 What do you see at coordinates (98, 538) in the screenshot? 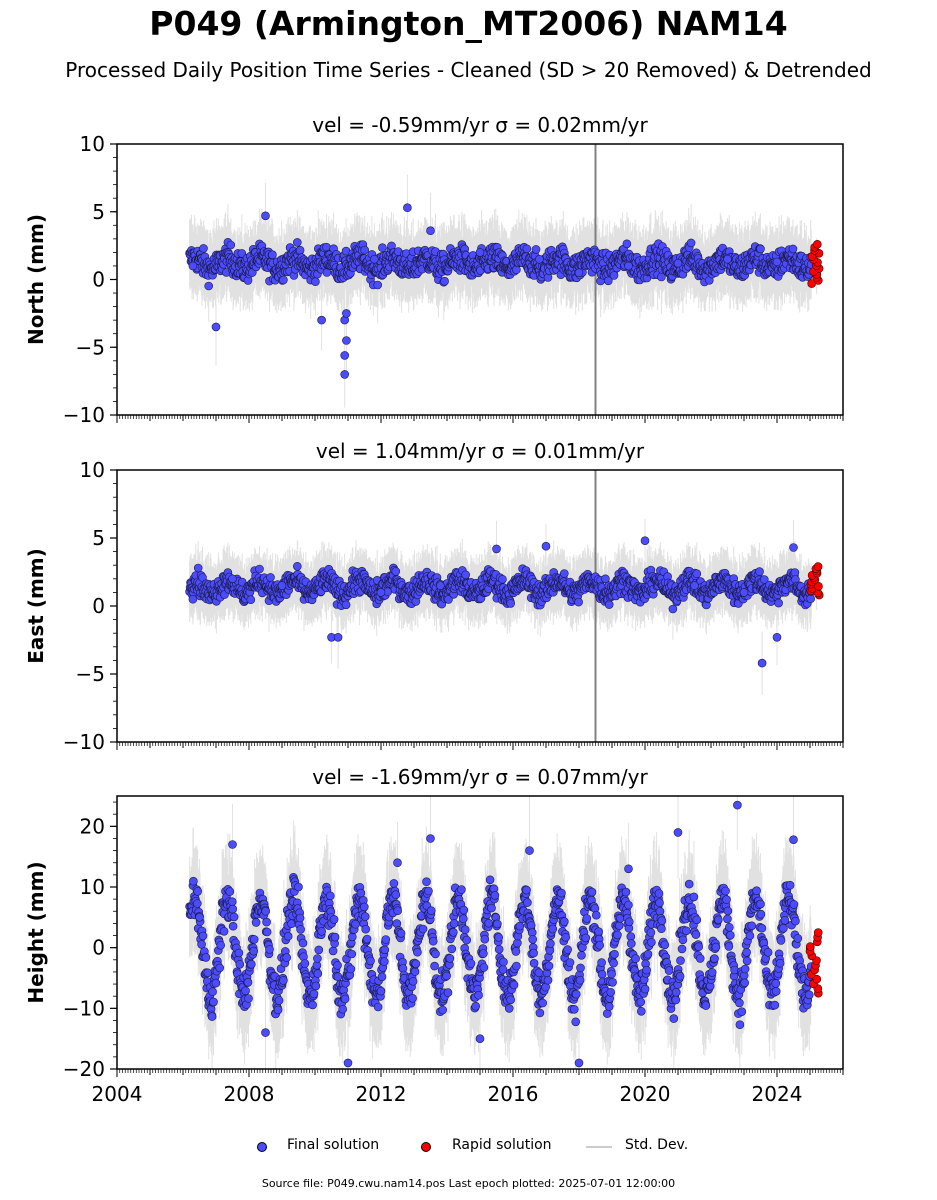
I see `y-tick-label: 5` at bounding box center [98, 538].